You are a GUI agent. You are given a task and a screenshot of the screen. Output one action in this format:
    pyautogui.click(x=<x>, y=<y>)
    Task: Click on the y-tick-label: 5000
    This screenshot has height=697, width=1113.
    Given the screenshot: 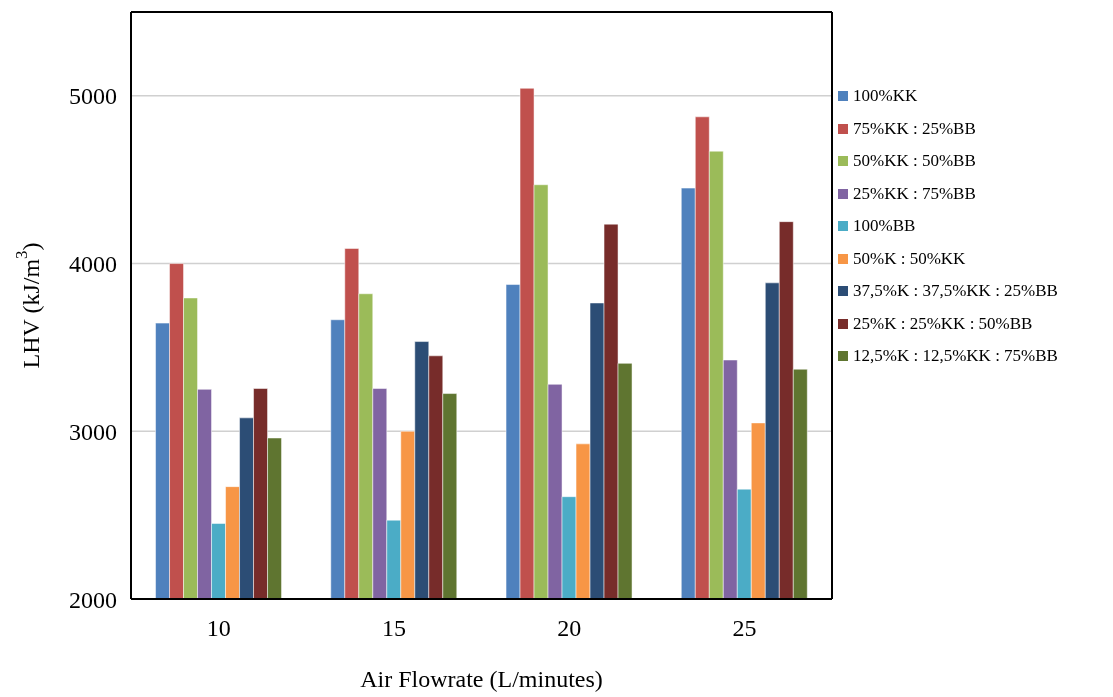 What is the action you would take?
    pyautogui.click(x=93, y=96)
    